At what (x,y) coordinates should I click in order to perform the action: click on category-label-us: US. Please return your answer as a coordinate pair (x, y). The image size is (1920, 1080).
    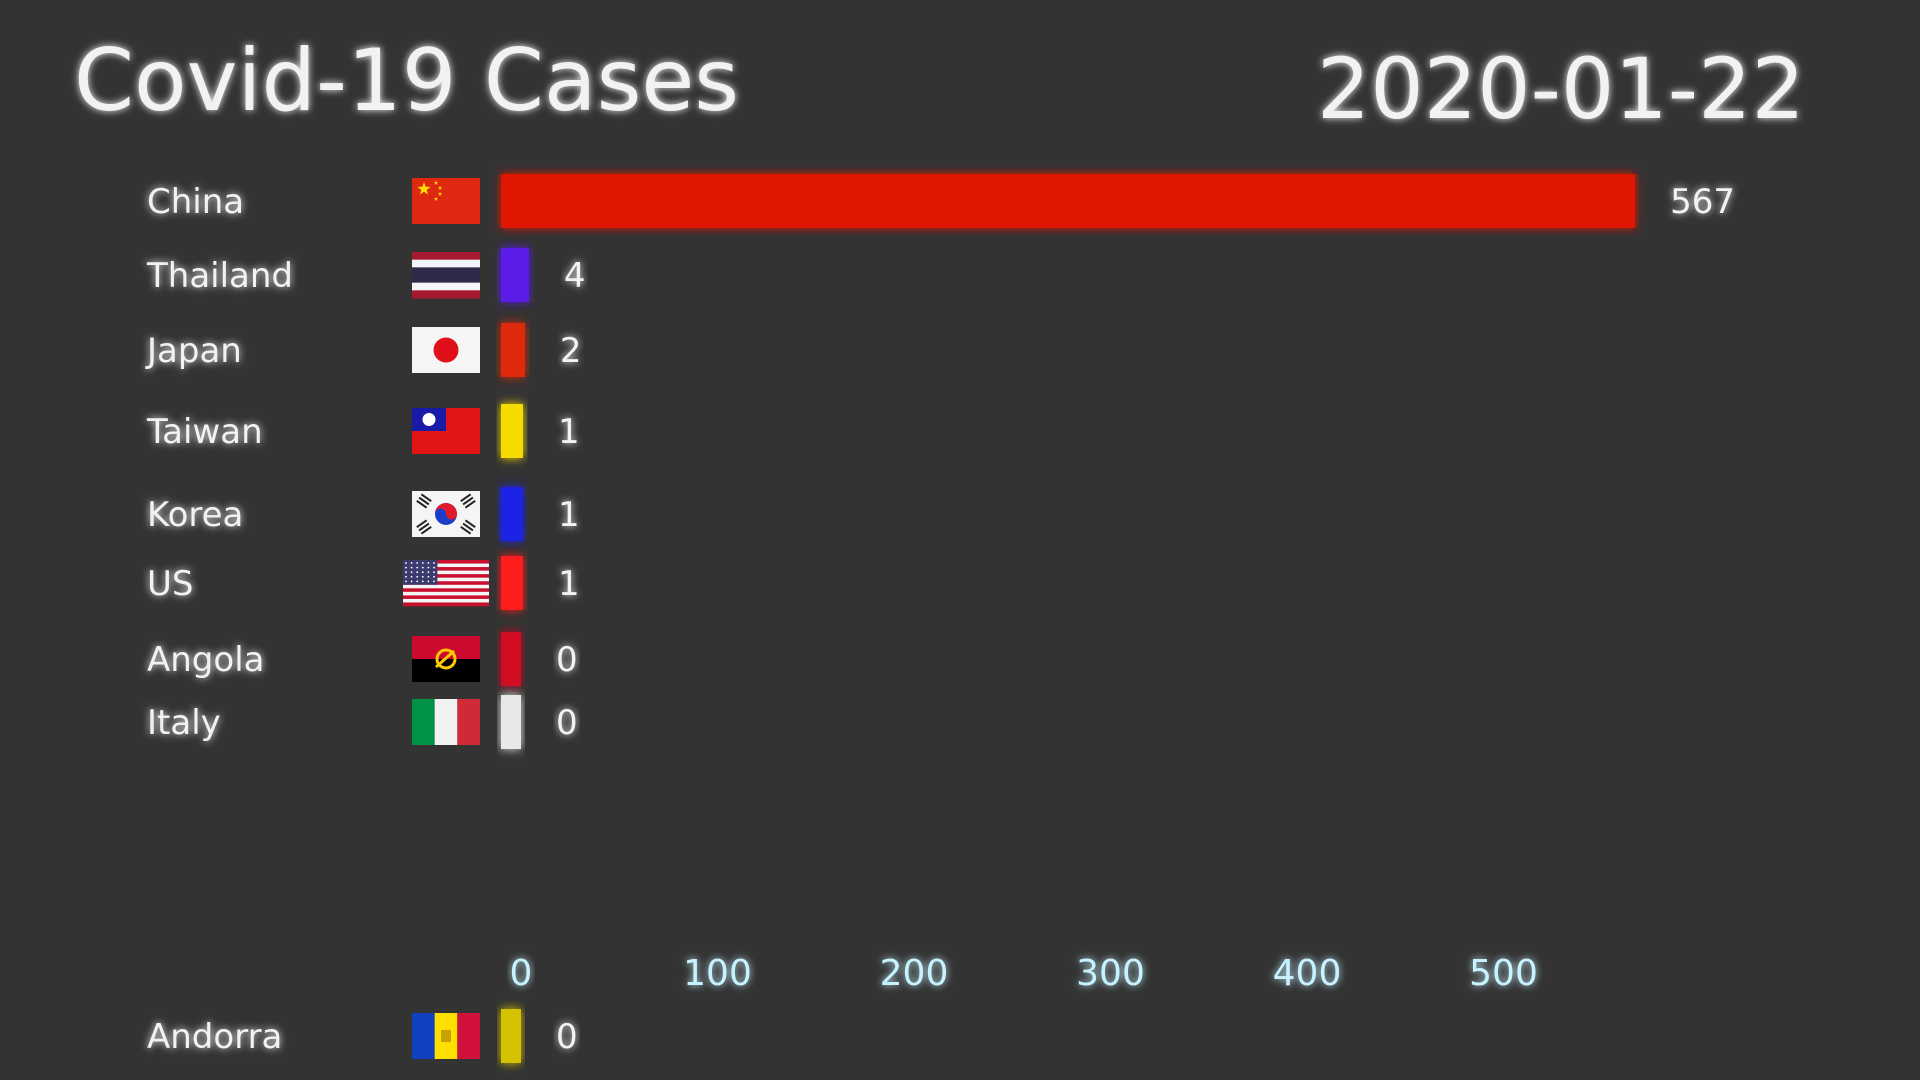
    Looking at the image, I should click on (170, 584).